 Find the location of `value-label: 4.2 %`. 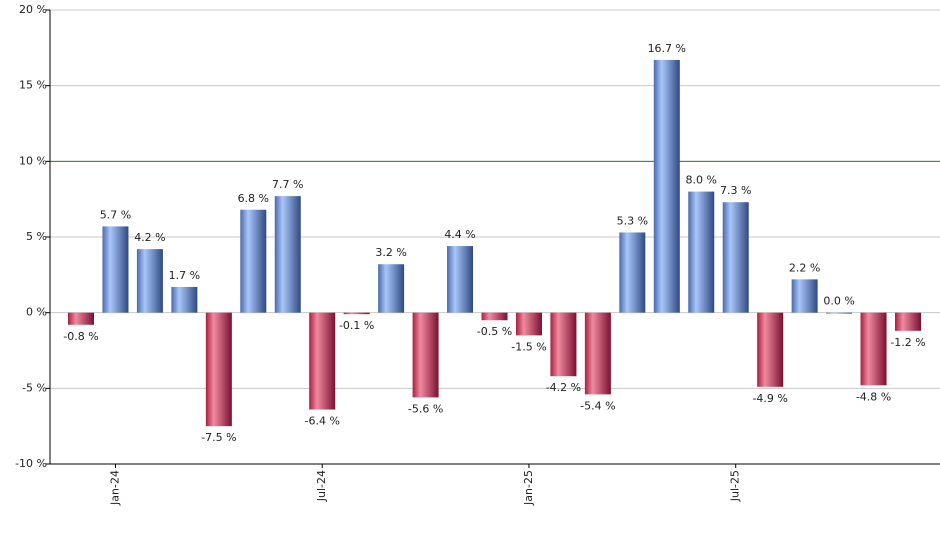

value-label: 4.2 % is located at coordinates (149, 237).